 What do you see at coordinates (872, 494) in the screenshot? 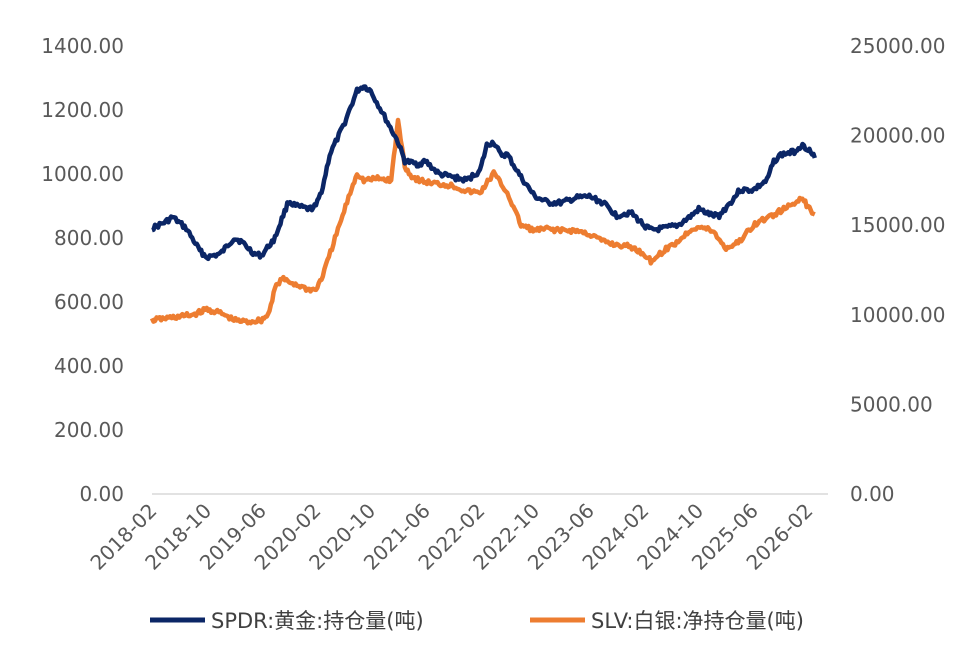
I see `y-right-tick-label: 0.00` at bounding box center [872, 494].